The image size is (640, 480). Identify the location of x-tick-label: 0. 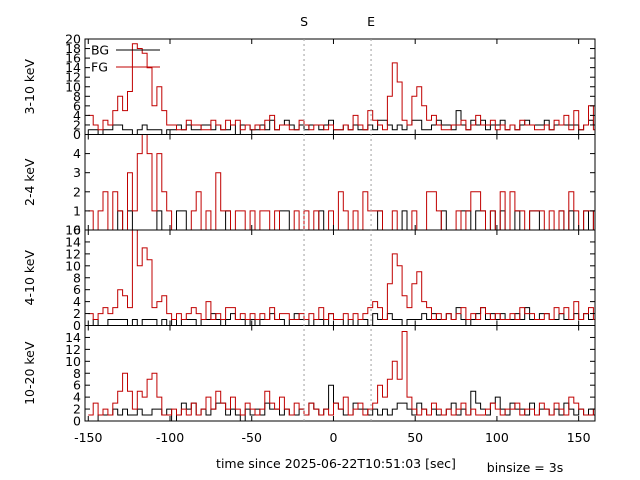
(333, 437).